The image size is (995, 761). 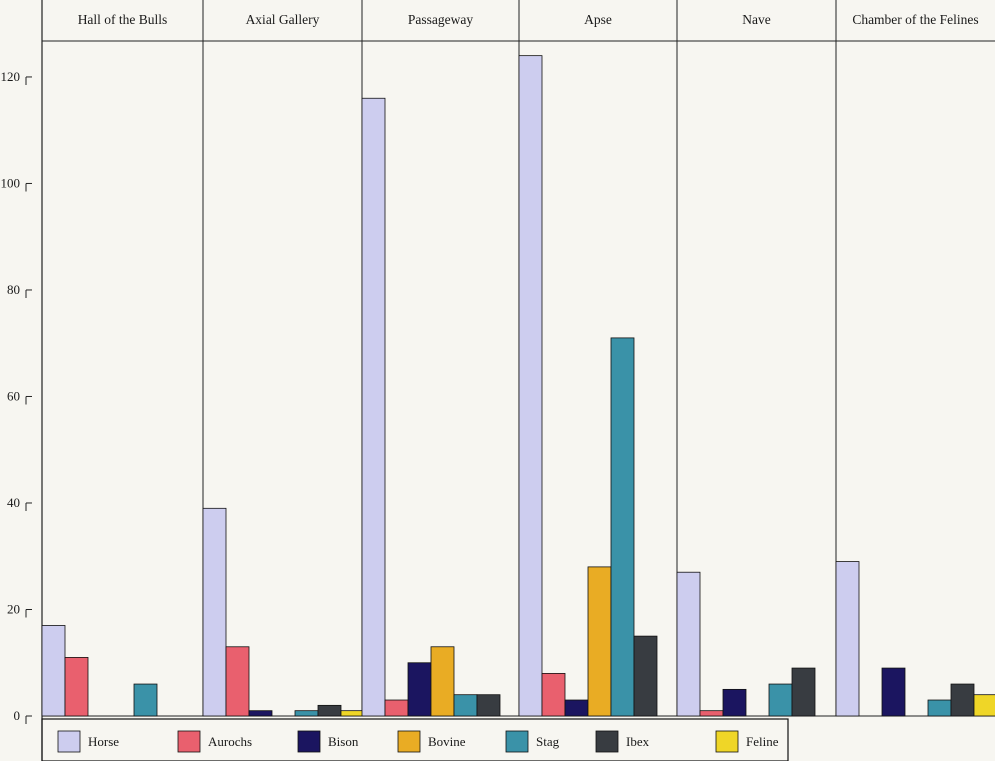 What do you see at coordinates (598, 19) in the screenshot?
I see `category-label-apse: Apse` at bounding box center [598, 19].